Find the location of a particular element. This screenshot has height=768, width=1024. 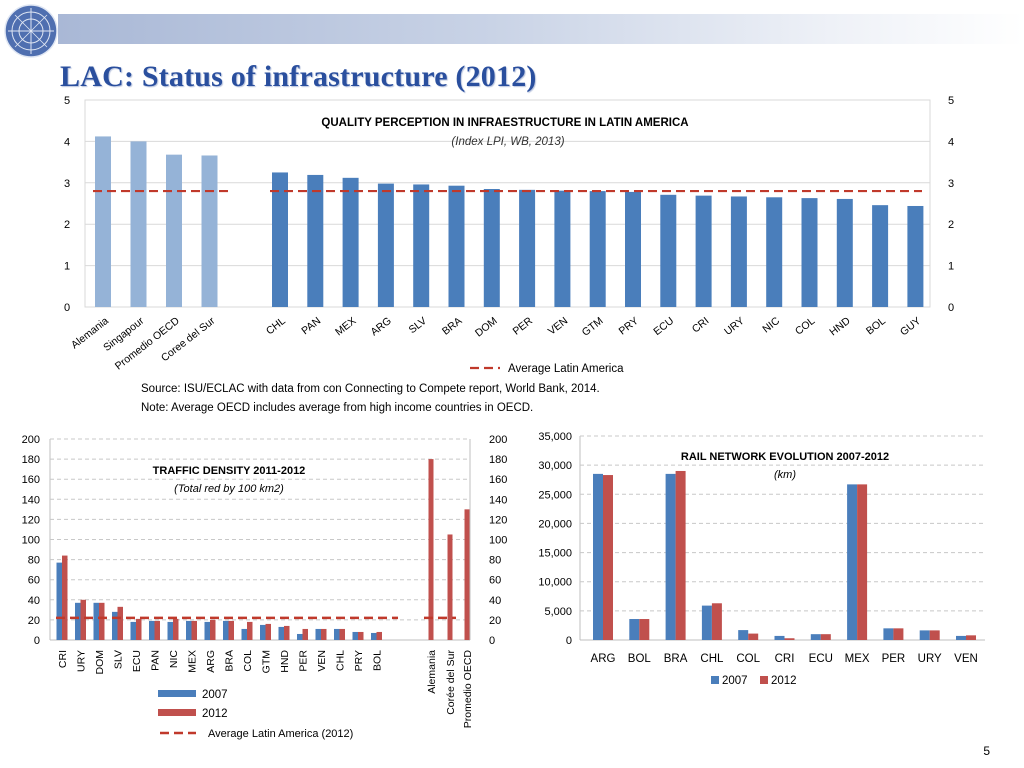

chart3-ytick: 5,000 is located at coordinates (558, 612).